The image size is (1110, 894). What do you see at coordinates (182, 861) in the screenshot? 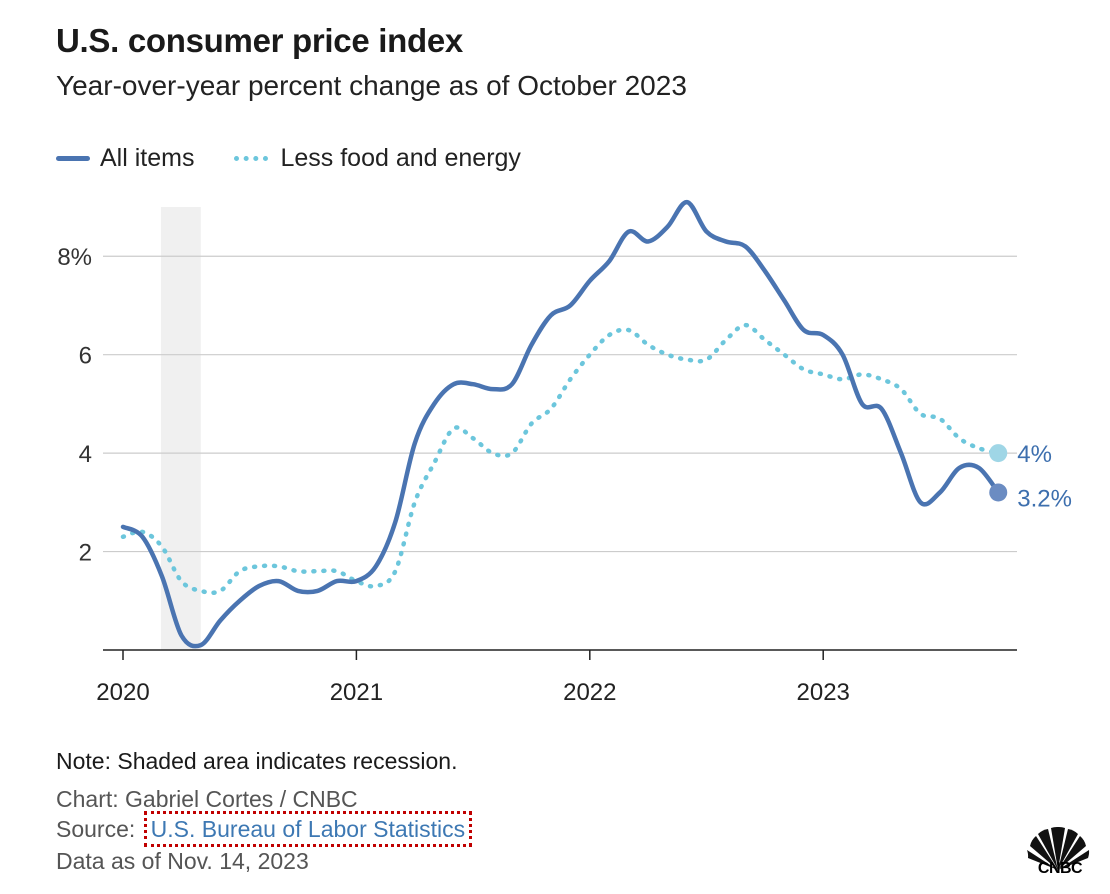
I see `data-as-of: Data as of Nov. 14, 2023` at bounding box center [182, 861].